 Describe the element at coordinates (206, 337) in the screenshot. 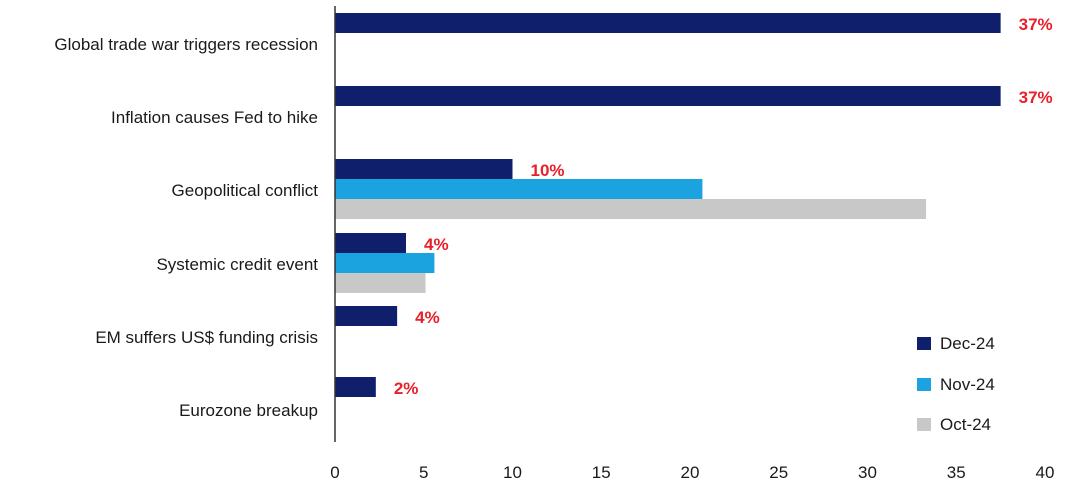

I see `category-label: EM suffers US$ funding crisis` at that location.